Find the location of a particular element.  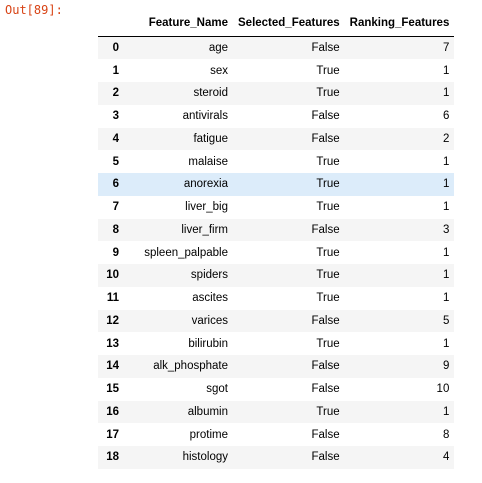

feature-name-cell: histology is located at coordinates (205, 457).